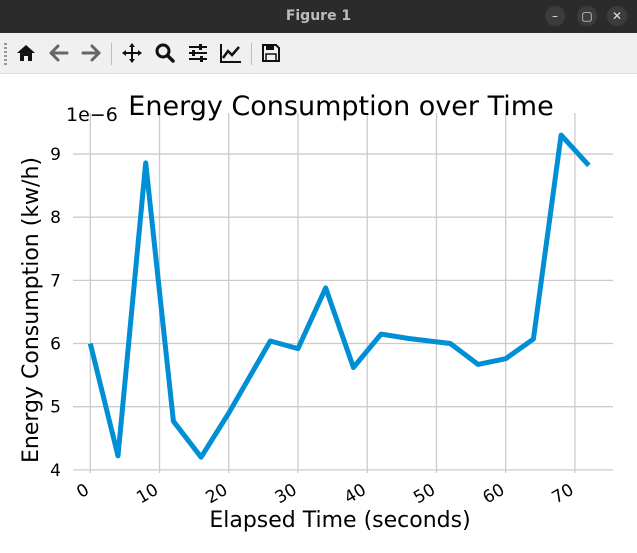 The image size is (637, 553). What do you see at coordinates (493, 494) in the screenshot?
I see `x-tick-label: 60` at bounding box center [493, 494].